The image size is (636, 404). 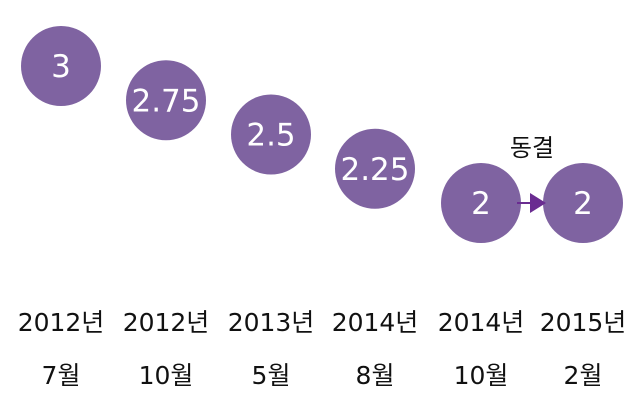 I want to click on x-tick-month-label: 8월, so click(x=375, y=375).